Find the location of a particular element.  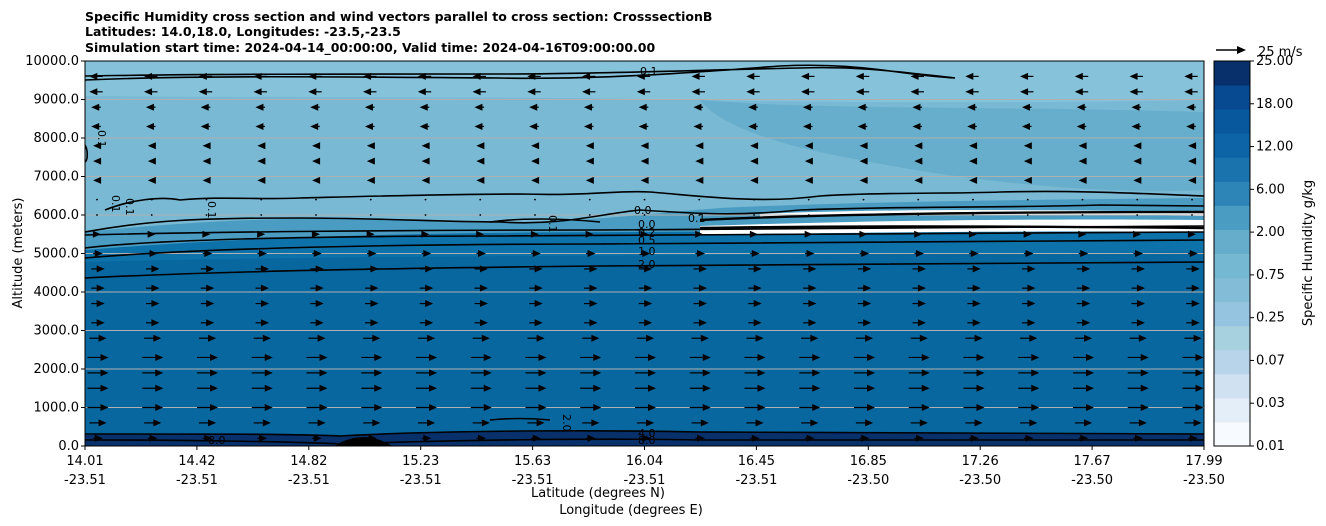

contour-2.0 is located at coordinates (644, 270).